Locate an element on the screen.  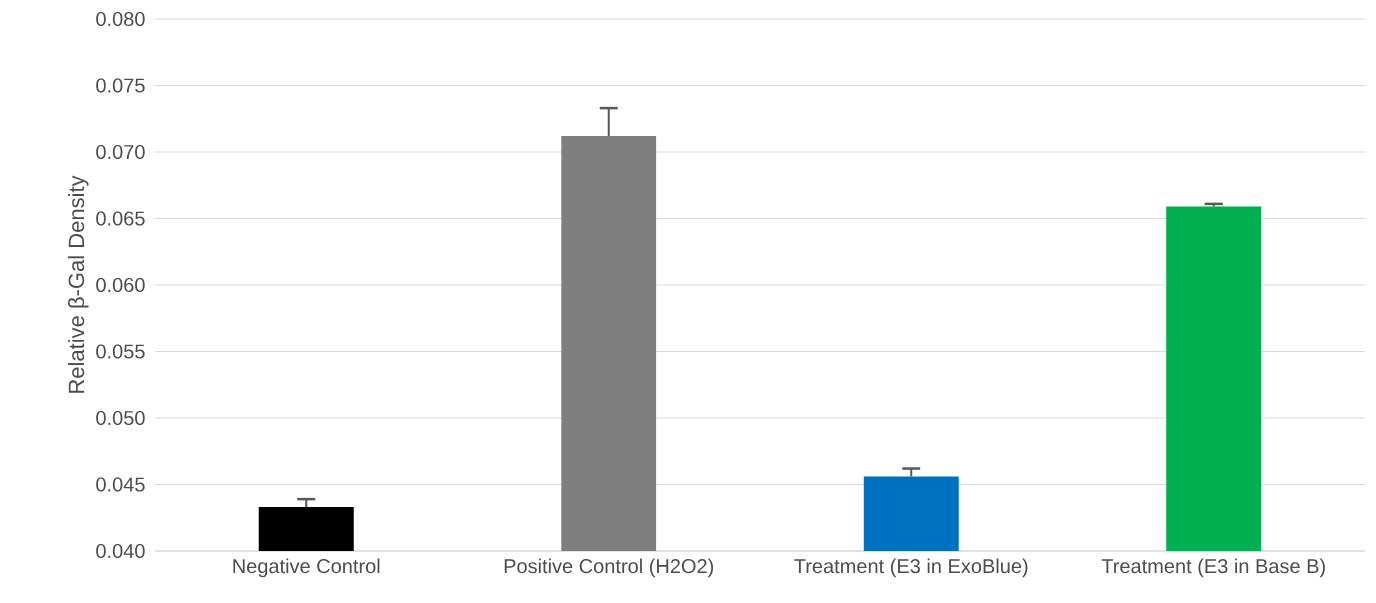
x-tick-label: Positive Control (H2O2) is located at coordinates (609, 568).